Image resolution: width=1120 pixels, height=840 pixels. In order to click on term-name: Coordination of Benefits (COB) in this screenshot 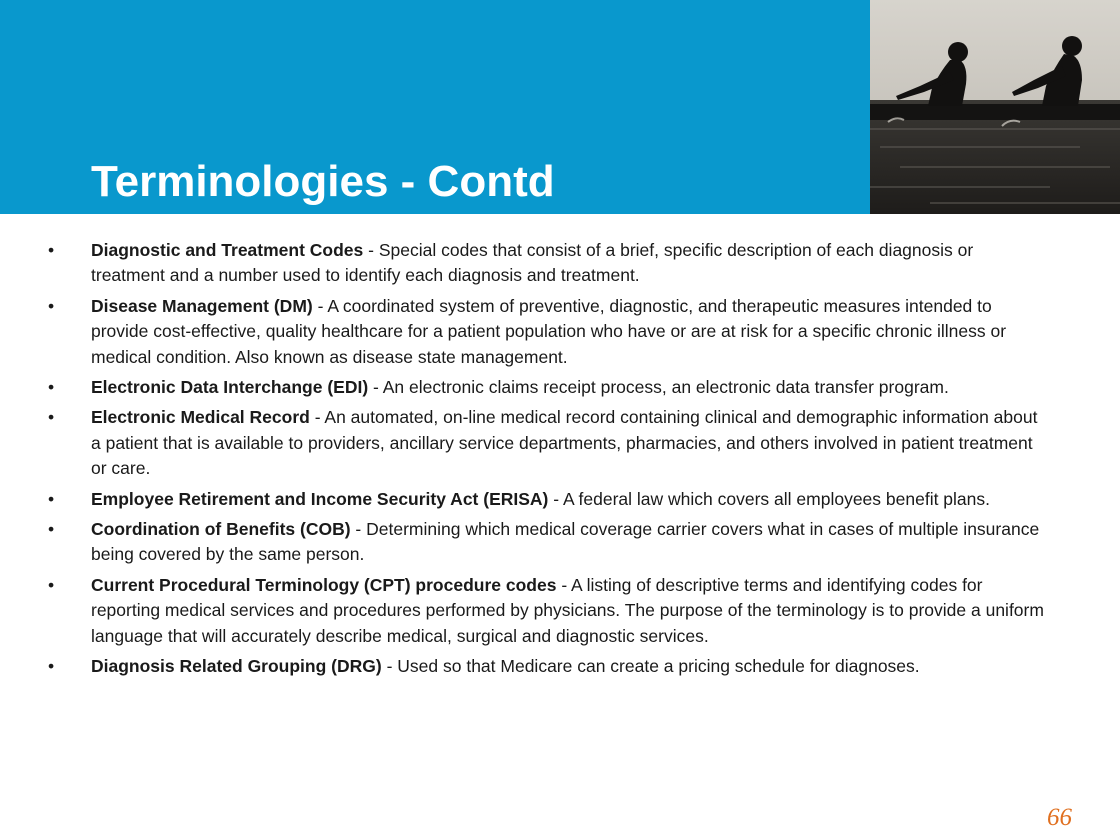, I will do `click(221, 529)`.